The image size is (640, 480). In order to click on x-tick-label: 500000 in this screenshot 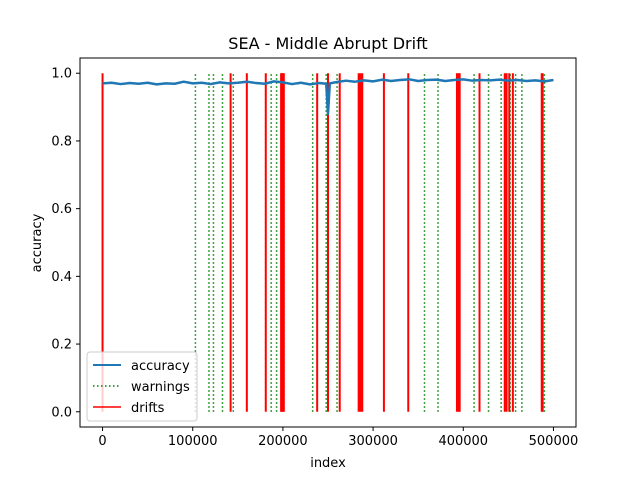, I will do `click(554, 441)`.